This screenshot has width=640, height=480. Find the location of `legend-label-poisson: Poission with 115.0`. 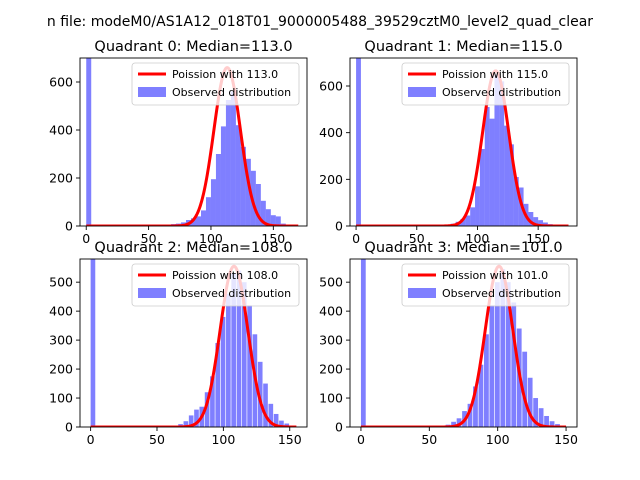

legend-label-poisson: Poission with 115.0 is located at coordinates (495, 74).